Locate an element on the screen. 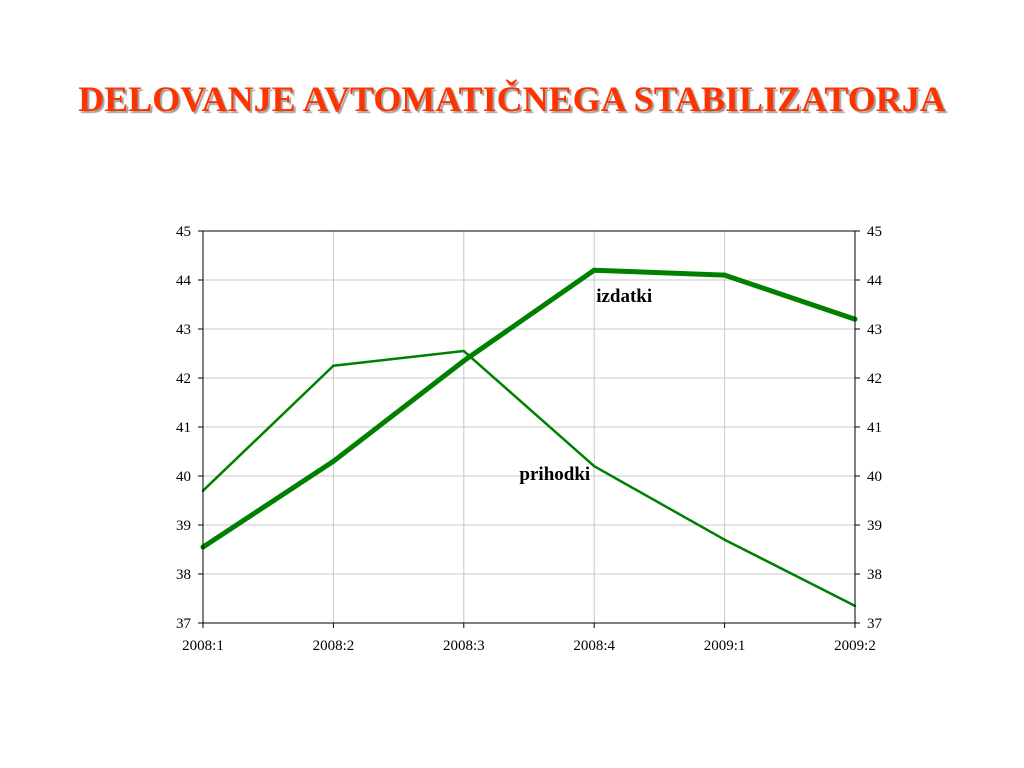 The image size is (1024, 768). y-tick-label-left: 42 is located at coordinates (183, 379).